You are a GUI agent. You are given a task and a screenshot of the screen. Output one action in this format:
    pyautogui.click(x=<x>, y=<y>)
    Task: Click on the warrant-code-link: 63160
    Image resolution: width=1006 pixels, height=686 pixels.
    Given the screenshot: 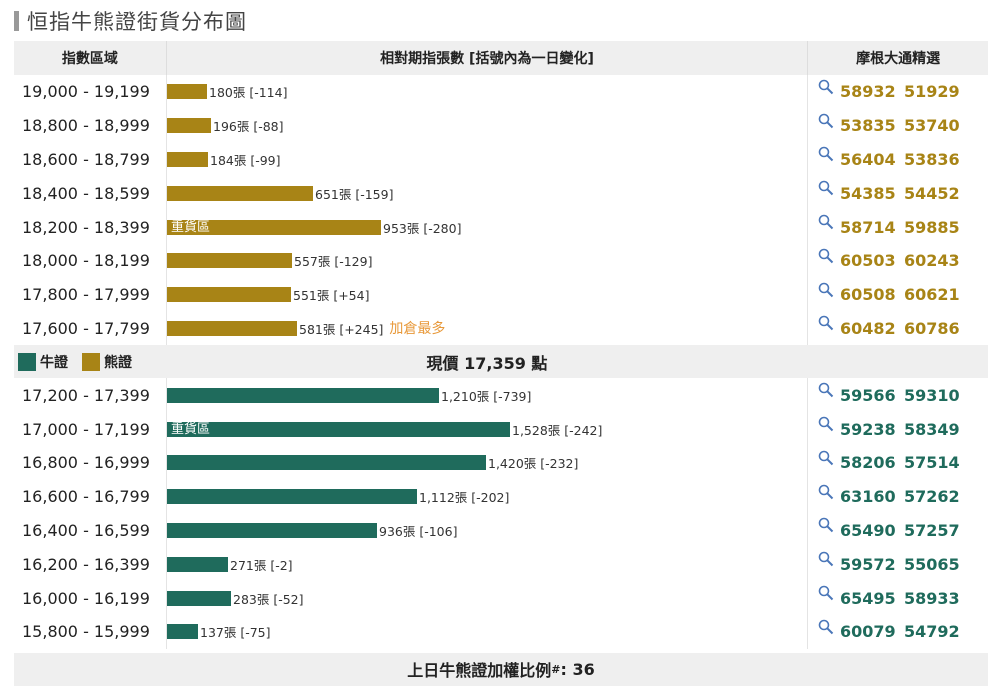 What is the action you would take?
    pyautogui.click(x=868, y=497)
    